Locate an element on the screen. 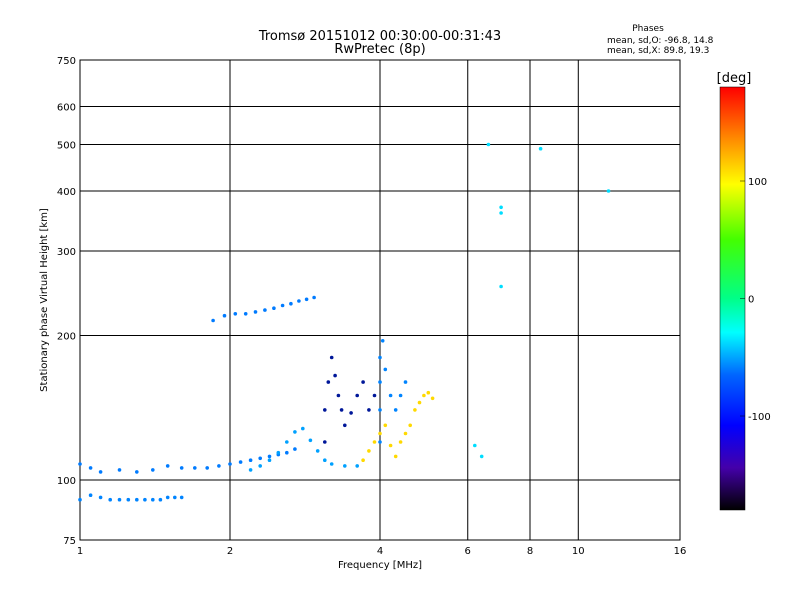 The image size is (800, 600). colorbar-tick-label: 0 is located at coordinates (751, 300).